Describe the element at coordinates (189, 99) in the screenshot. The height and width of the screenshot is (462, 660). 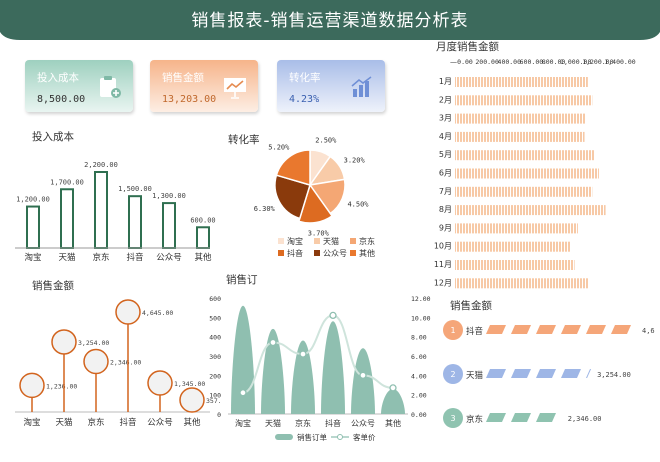
I see `kpi-value: 13,203.00` at that location.